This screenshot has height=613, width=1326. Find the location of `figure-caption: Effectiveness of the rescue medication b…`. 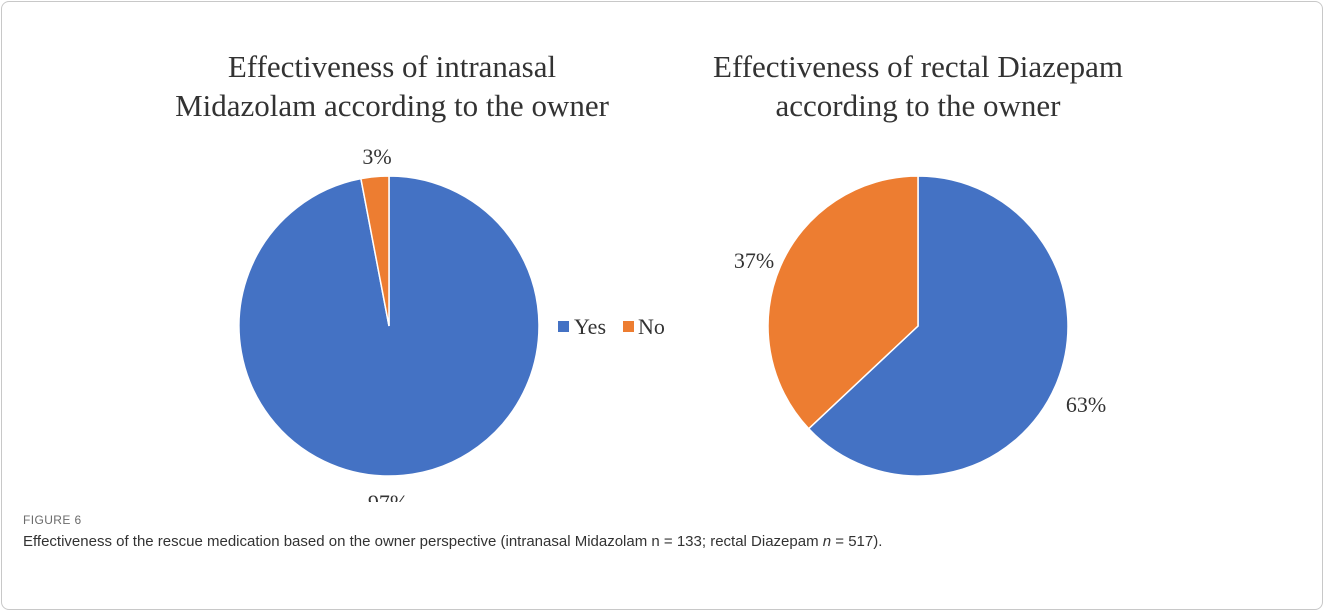

figure-caption: Effectiveness of the rescue medication b… is located at coordinates (452, 541).